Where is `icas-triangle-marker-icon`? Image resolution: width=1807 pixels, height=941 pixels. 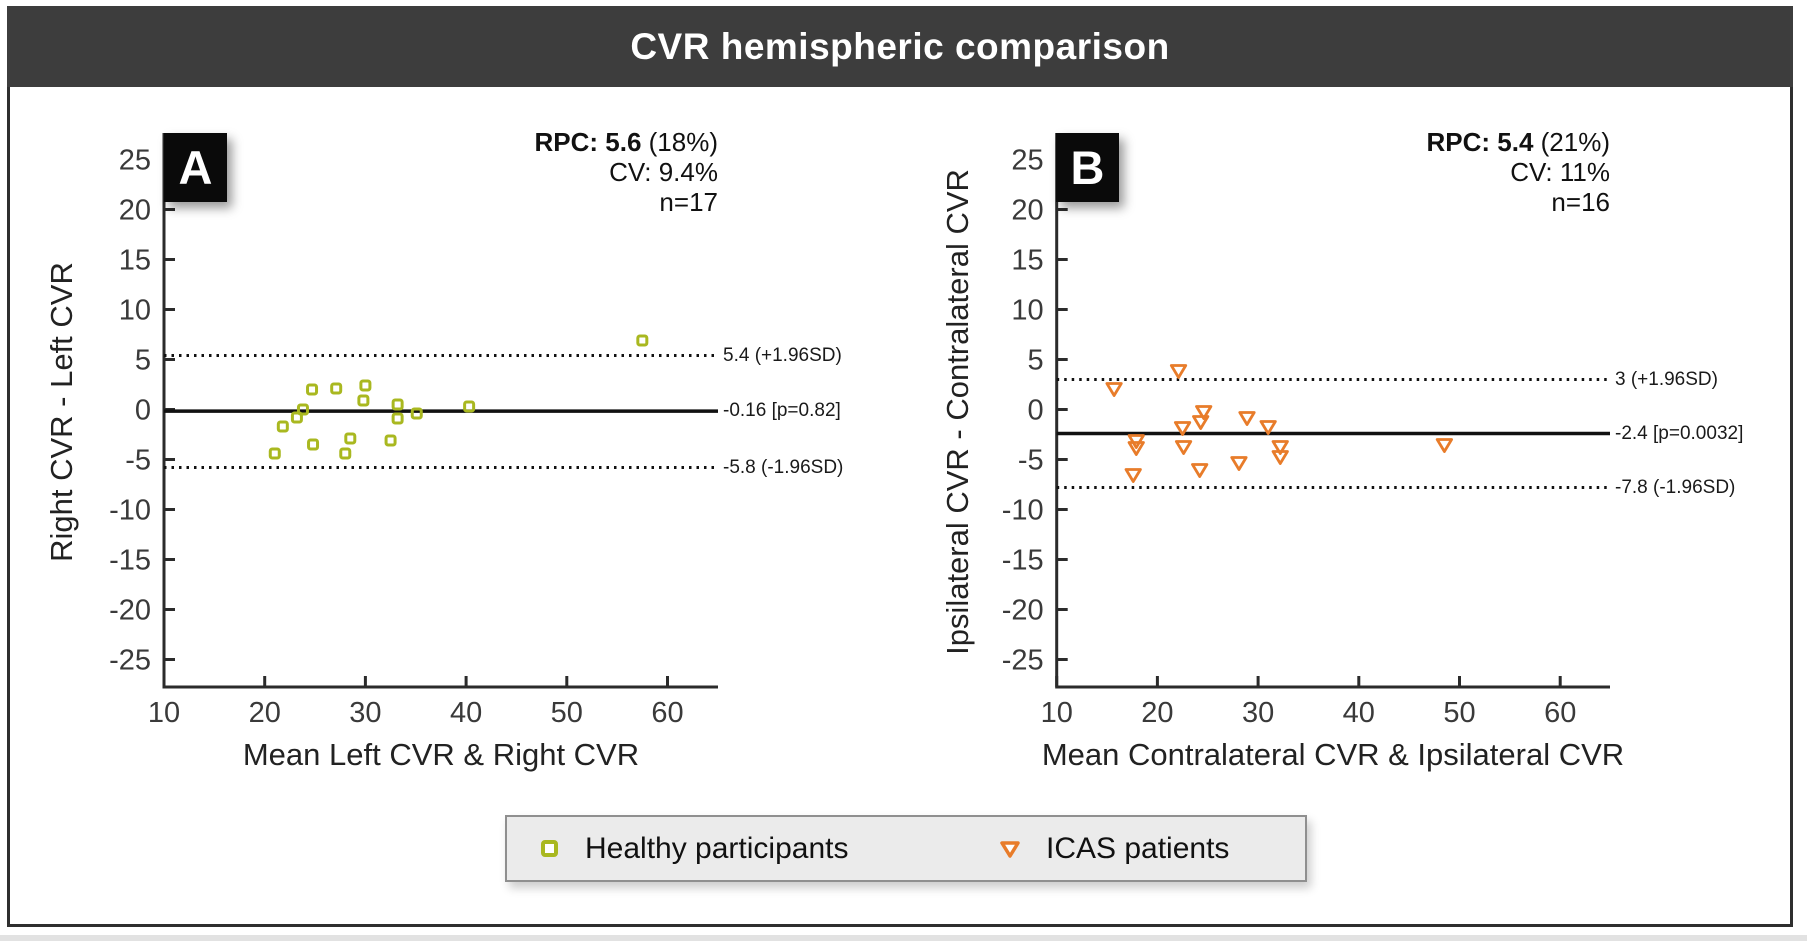 icas-triangle-marker-icon is located at coordinates (1010, 849).